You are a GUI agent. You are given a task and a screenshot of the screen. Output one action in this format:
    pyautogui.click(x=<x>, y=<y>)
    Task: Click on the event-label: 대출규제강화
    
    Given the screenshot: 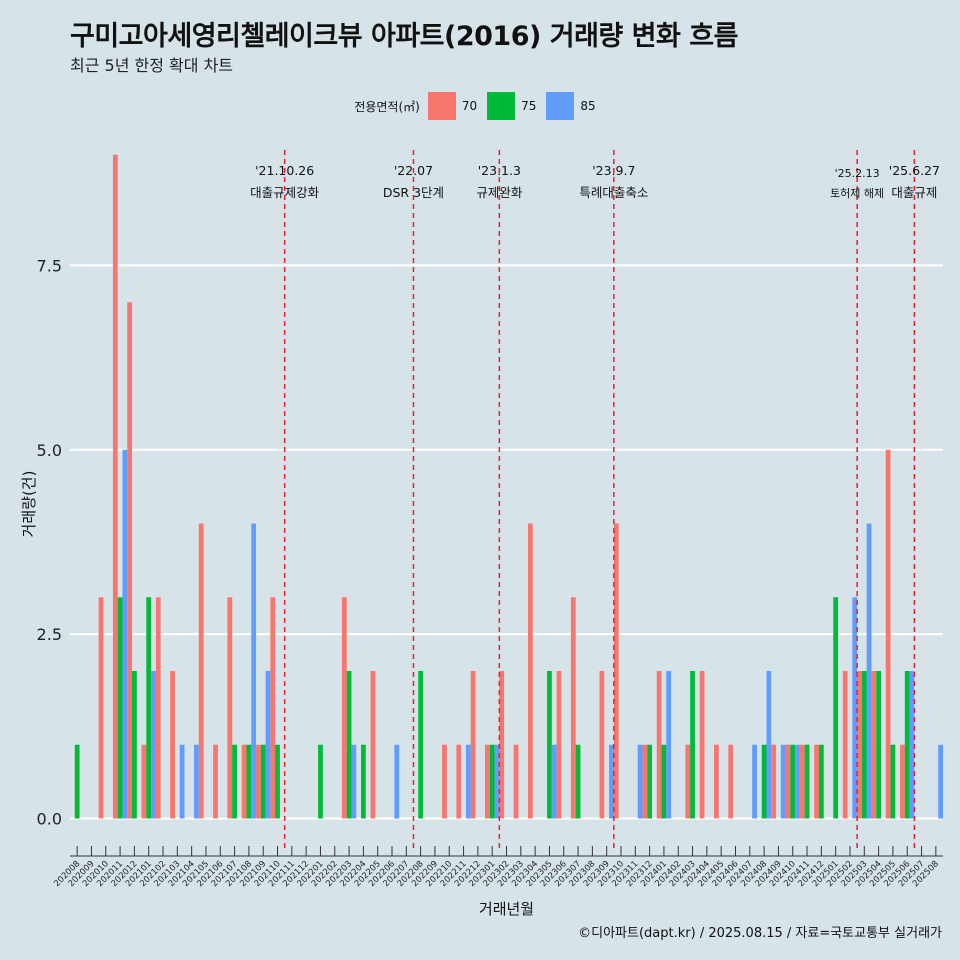 What is the action you would take?
    pyautogui.click(x=285, y=192)
    